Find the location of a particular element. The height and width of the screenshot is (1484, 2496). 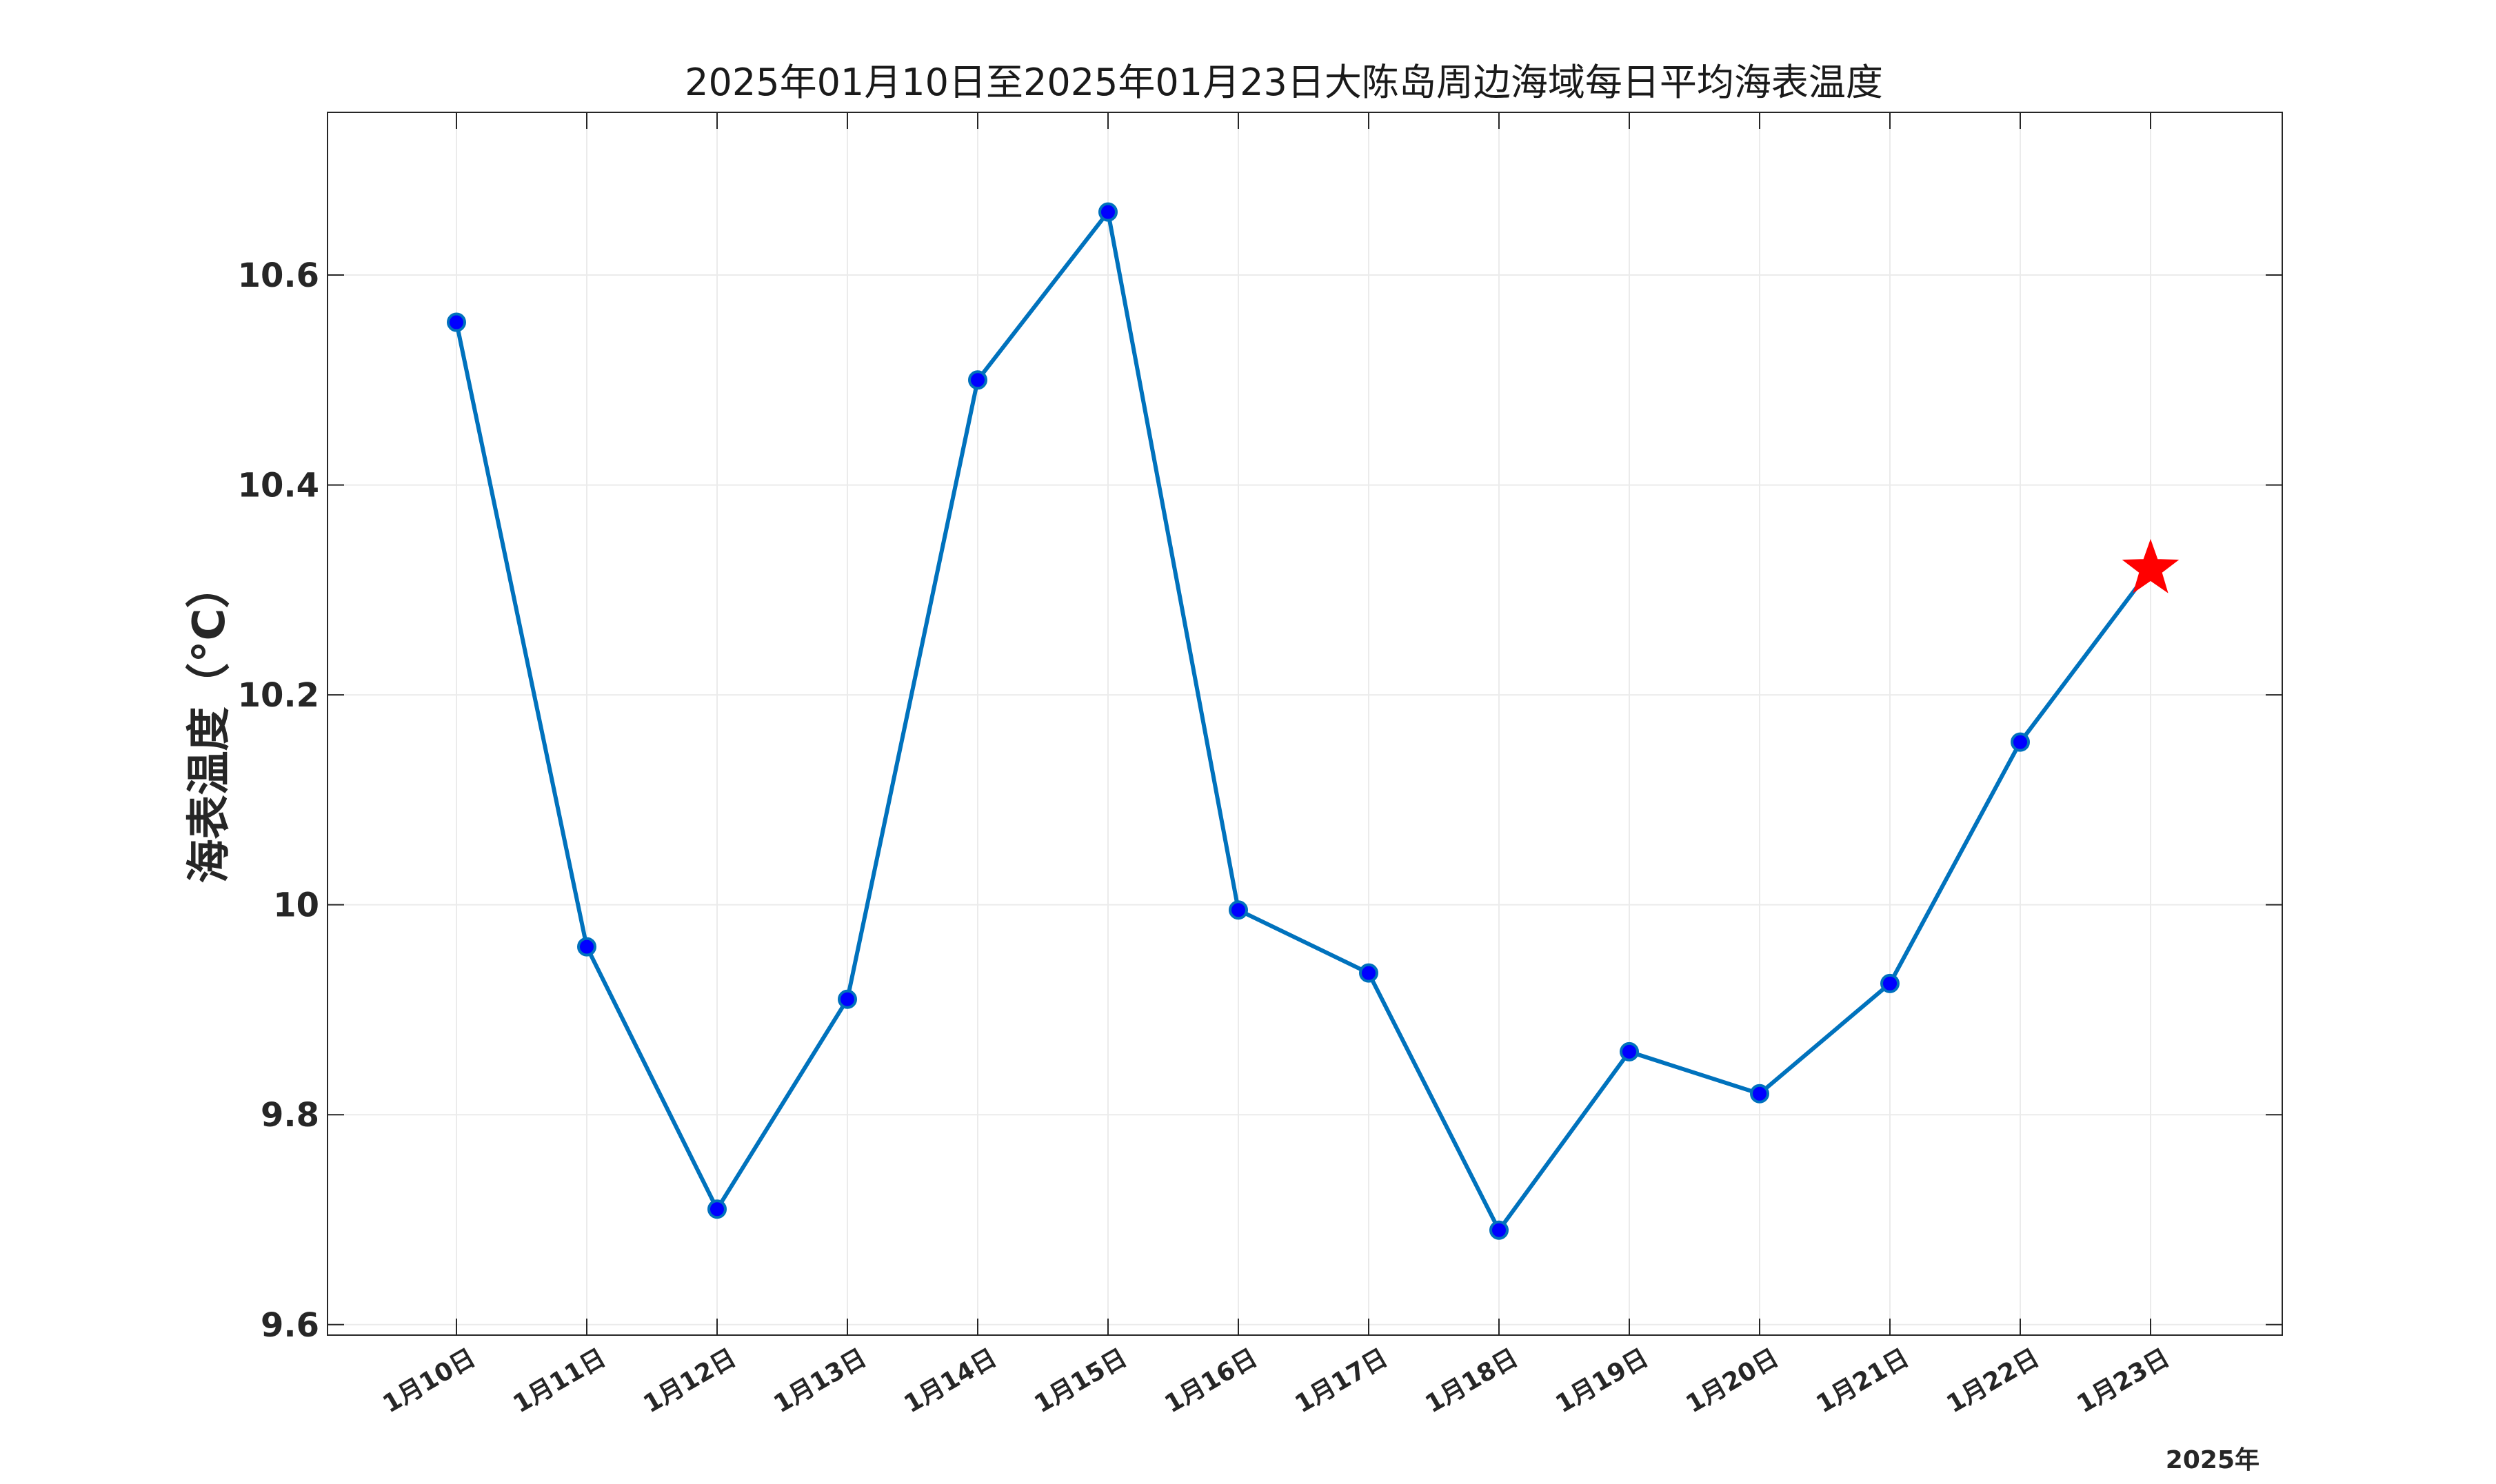

y-axis-label: 海表温度（°C） is located at coordinates (209, 724).